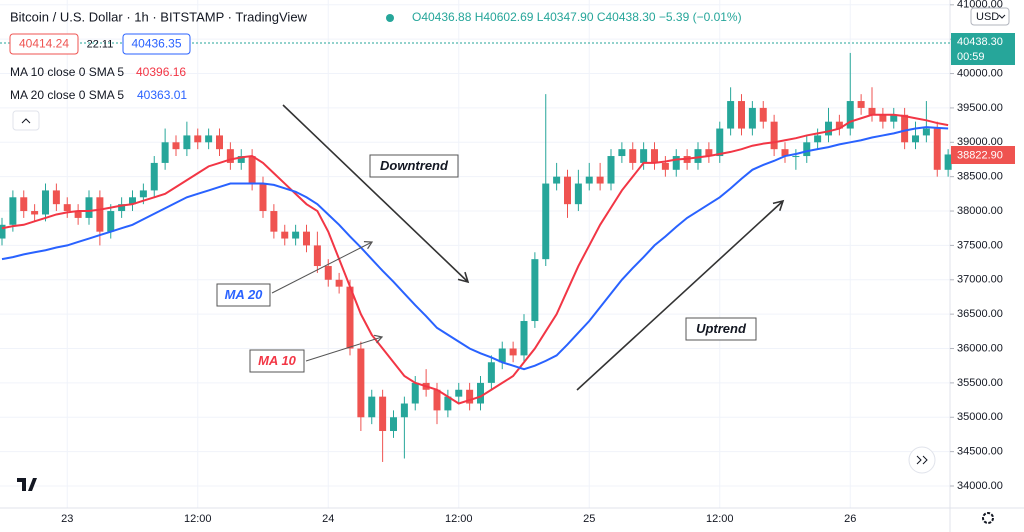  I want to click on y-tick-label: 36000.00, so click(980, 348).